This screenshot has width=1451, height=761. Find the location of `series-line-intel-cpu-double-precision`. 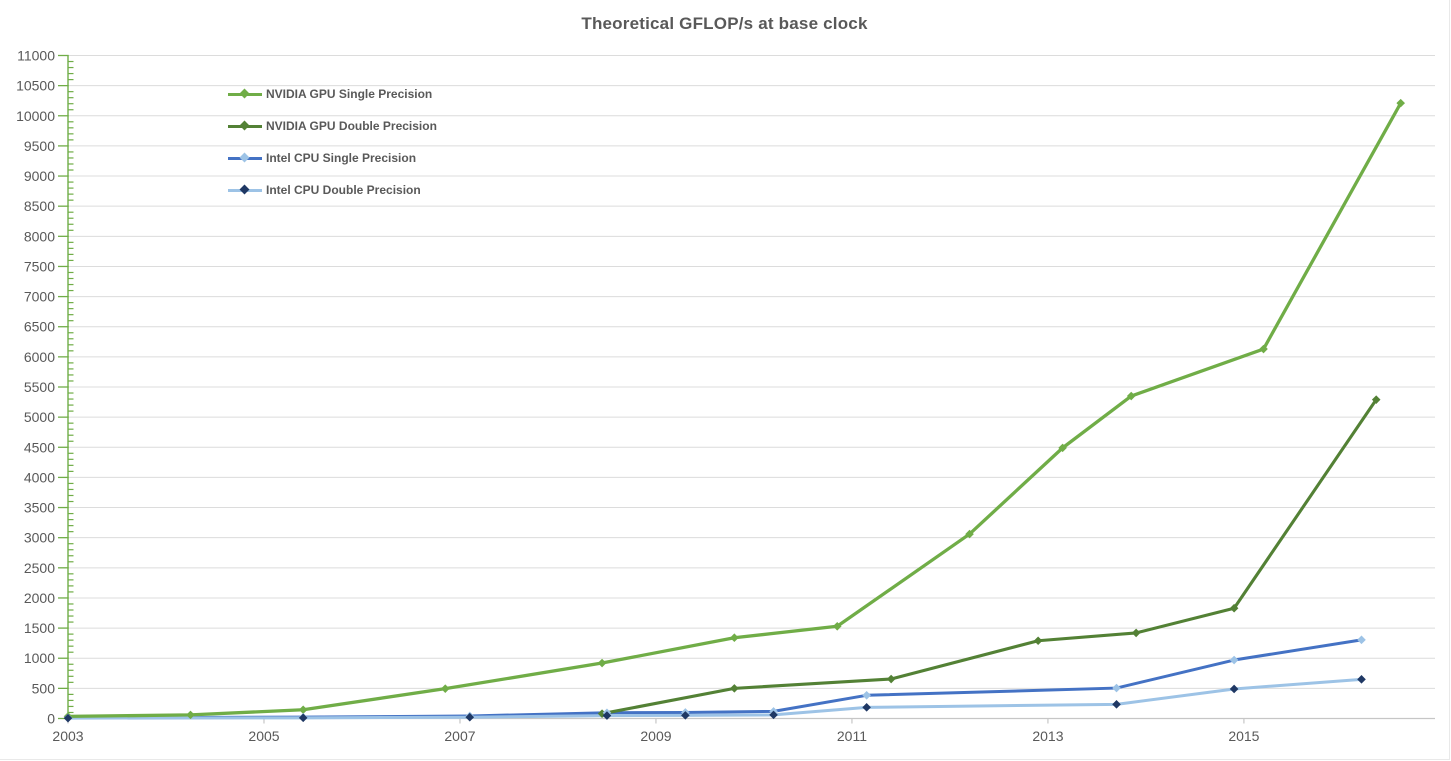

series-line-intel-cpu-double-precision is located at coordinates (715, 698).